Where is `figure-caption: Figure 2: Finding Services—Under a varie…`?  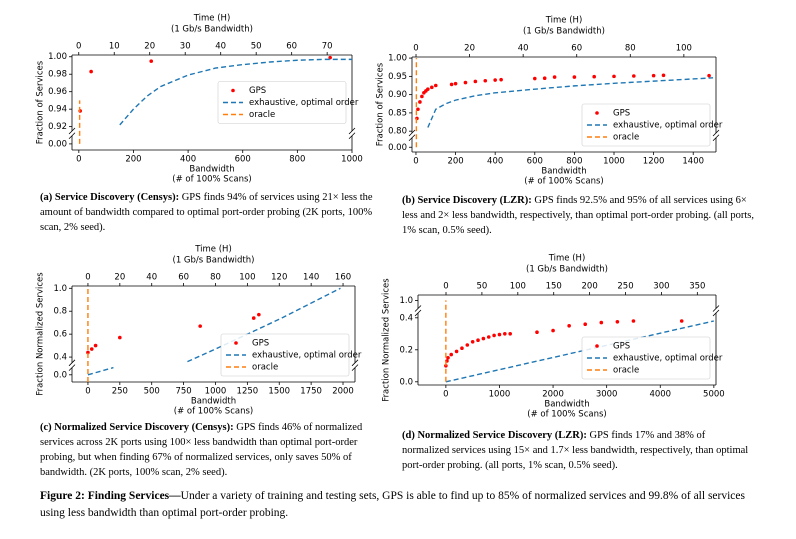 figure-caption: Figure 2: Finding Services—Under a varie… is located at coordinates (402, 505).